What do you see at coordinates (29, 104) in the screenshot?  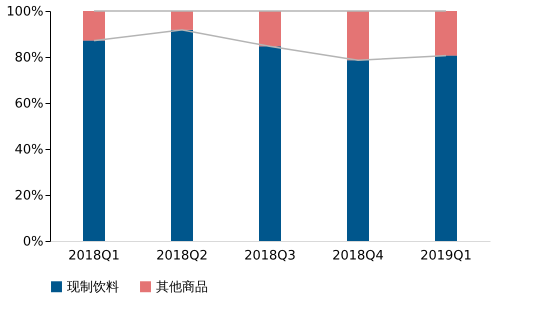 I see `y-tick-label: 60%` at bounding box center [29, 104].